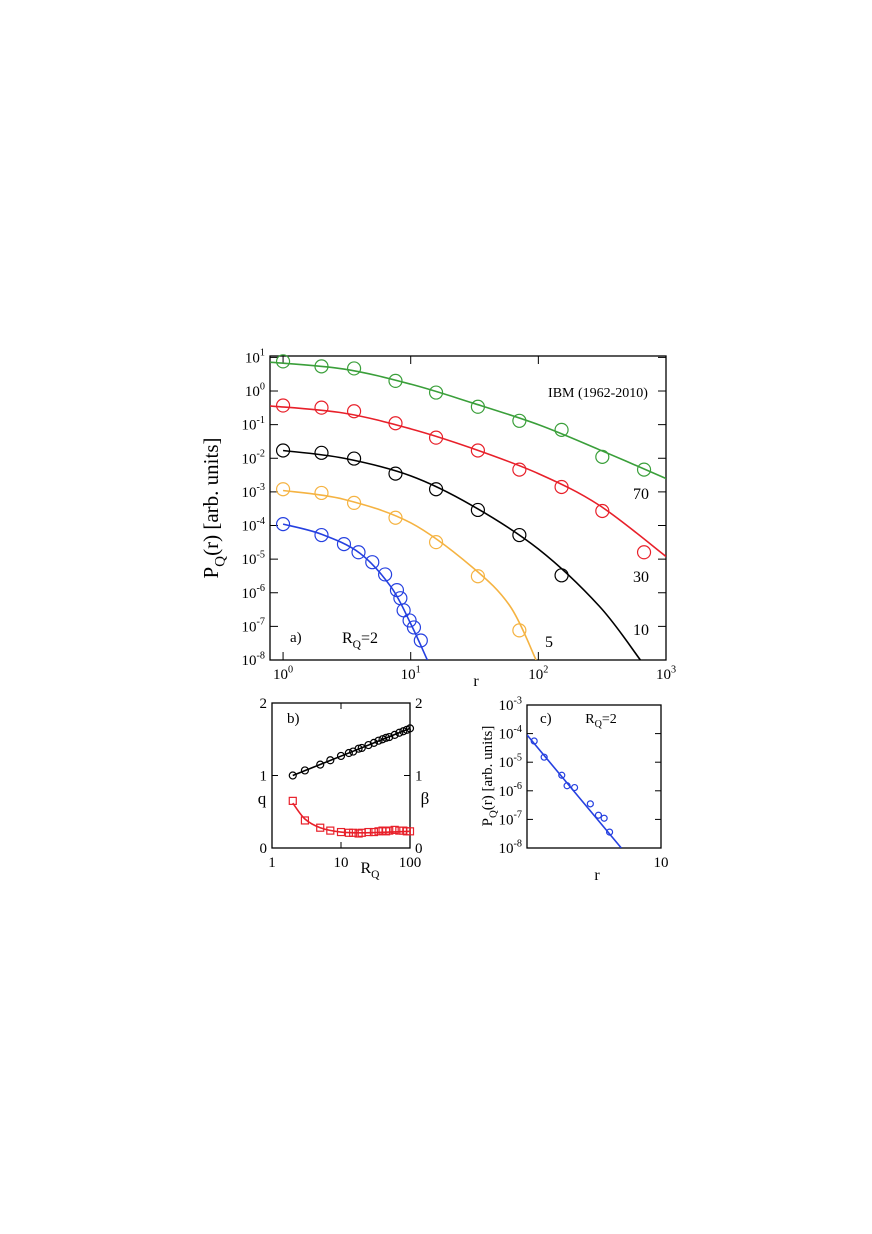 The height and width of the screenshot is (1234, 872). I want to click on annotation: RQ=2, so click(601, 721).